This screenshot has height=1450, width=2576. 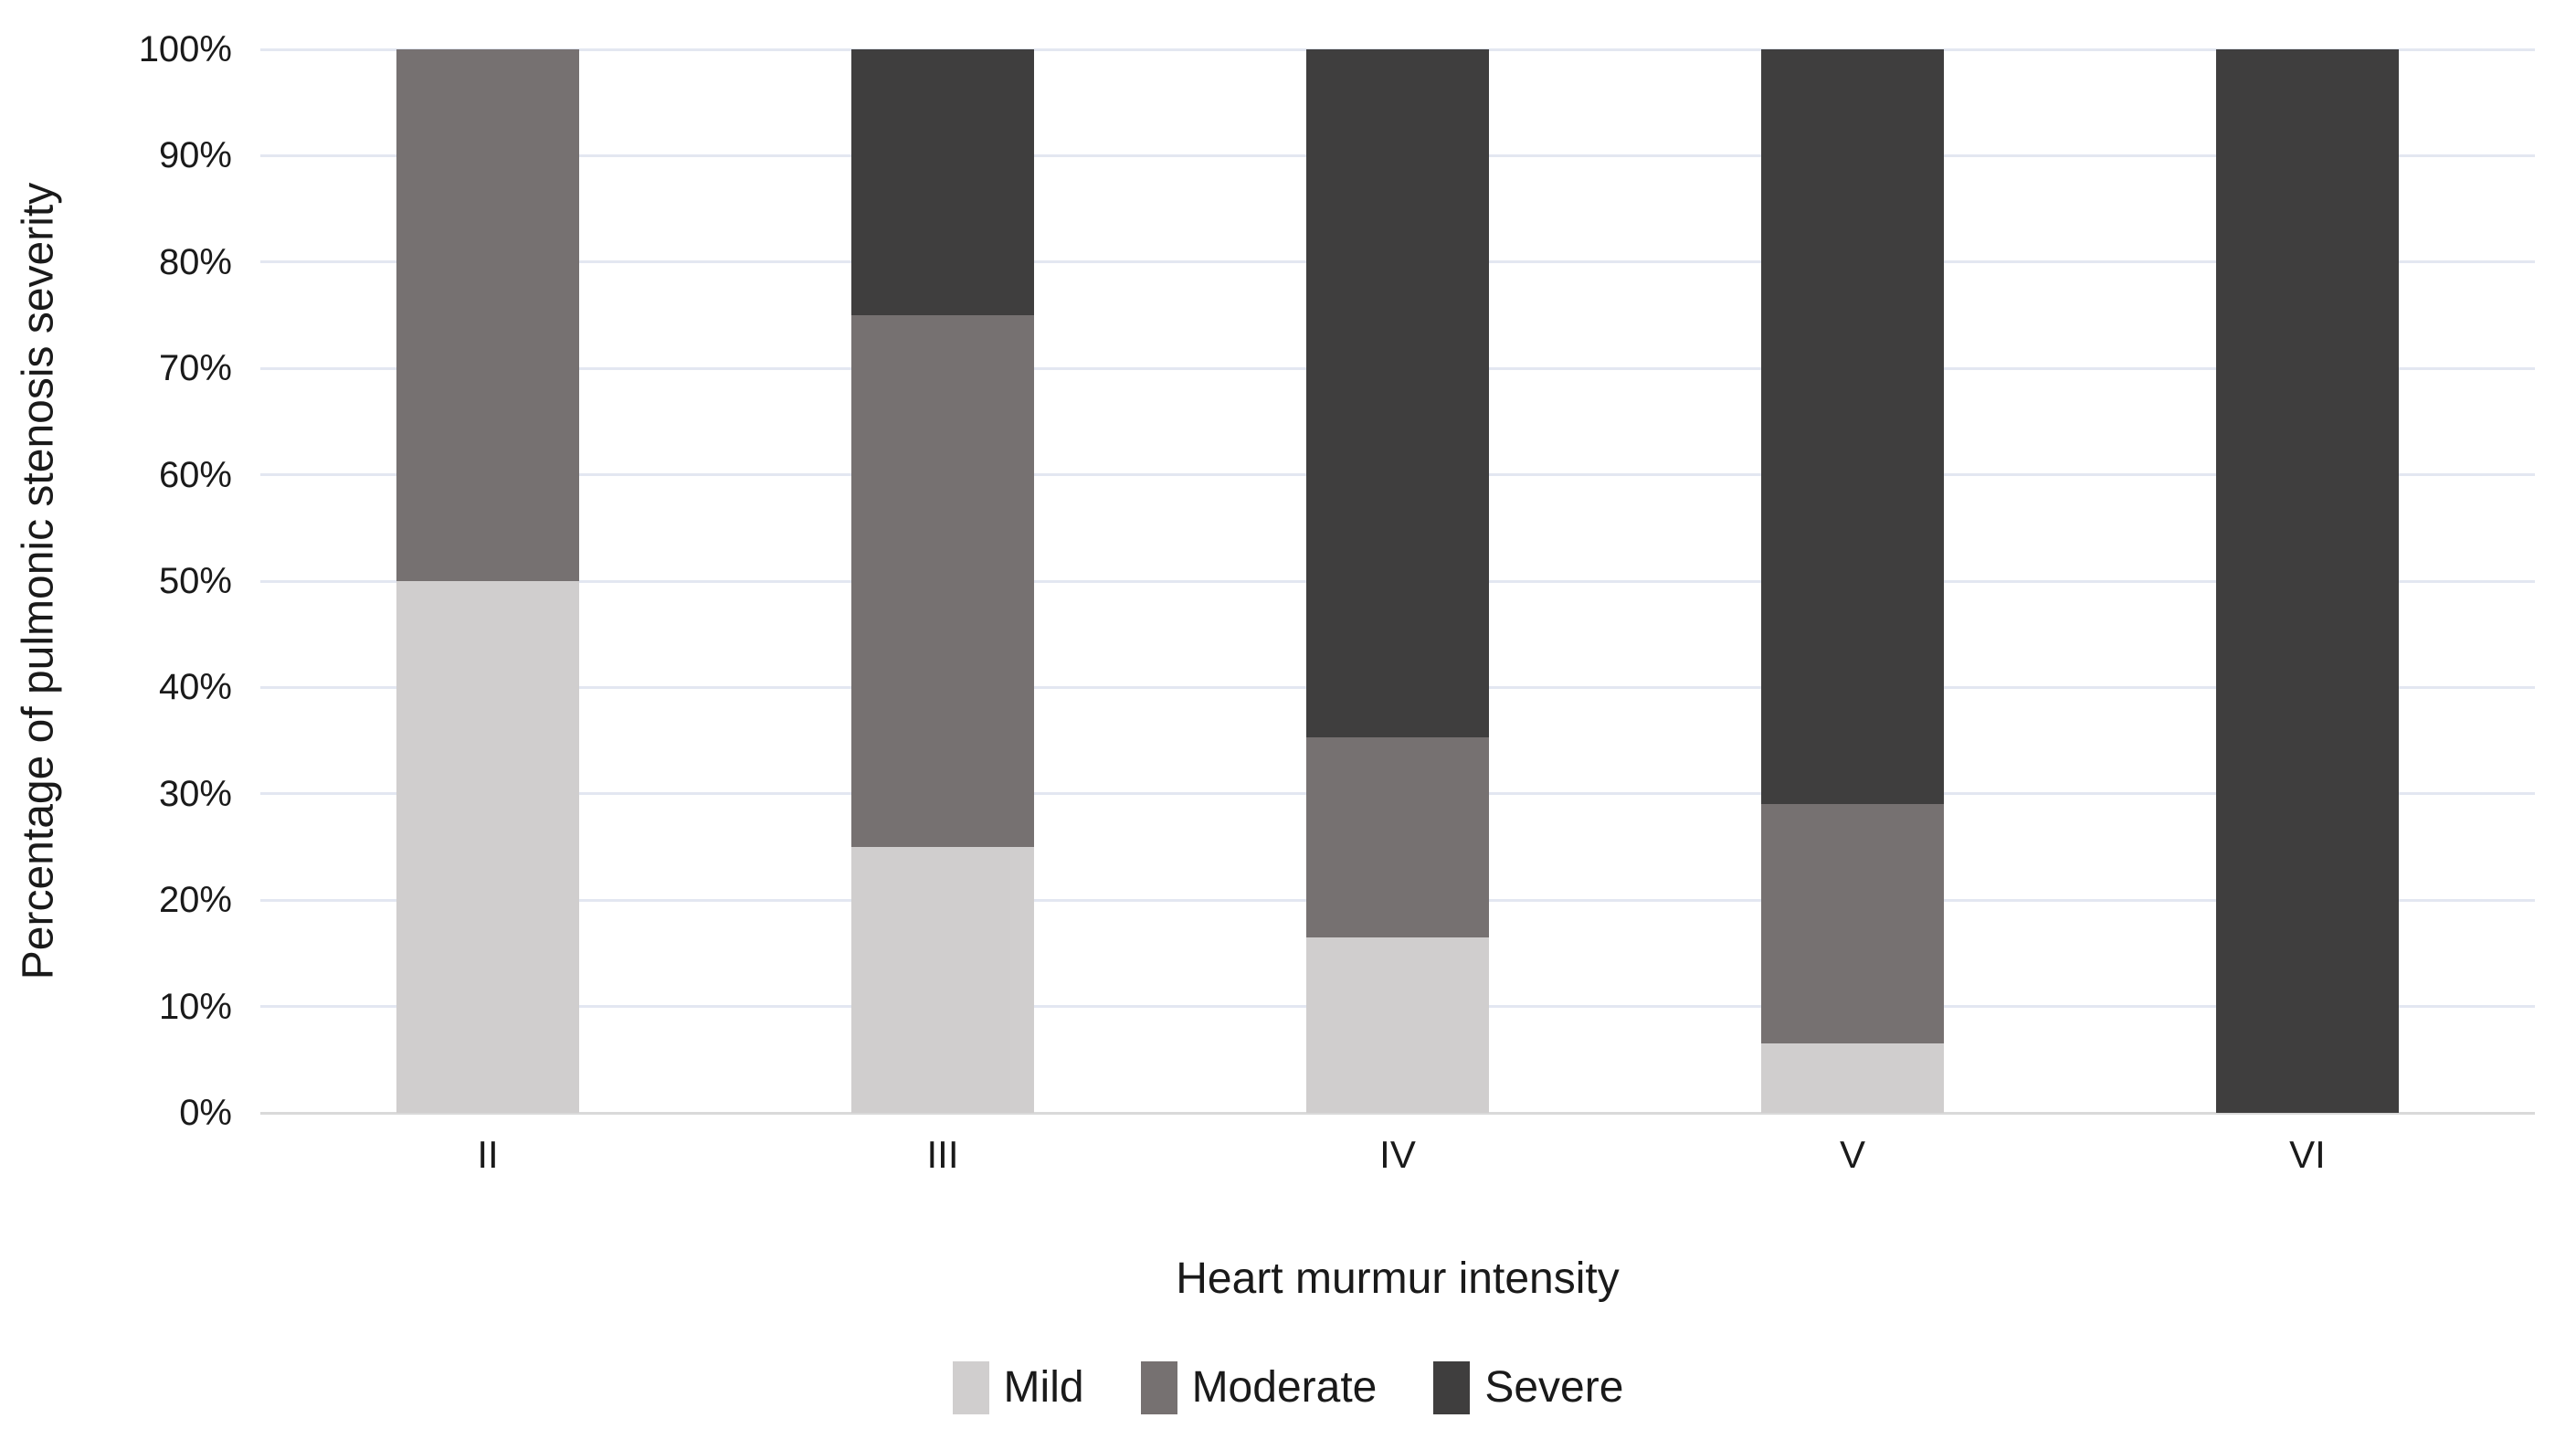 What do you see at coordinates (195, 474) in the screenshot?
I see `y-tick-label: 60%` at bounding box center [195, 474].